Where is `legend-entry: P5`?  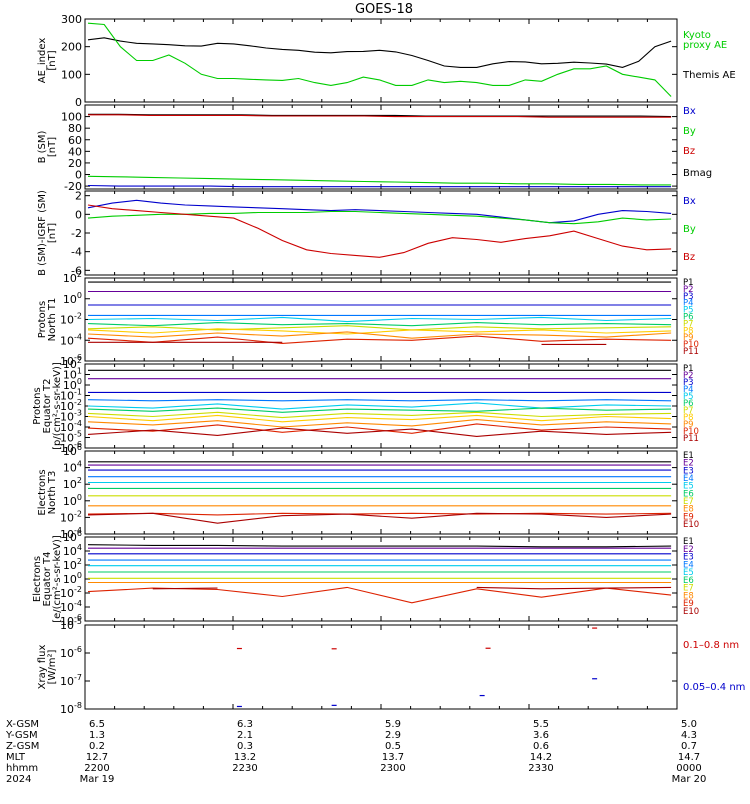 legend-entry: P5 is located at coordinates (688, 397).